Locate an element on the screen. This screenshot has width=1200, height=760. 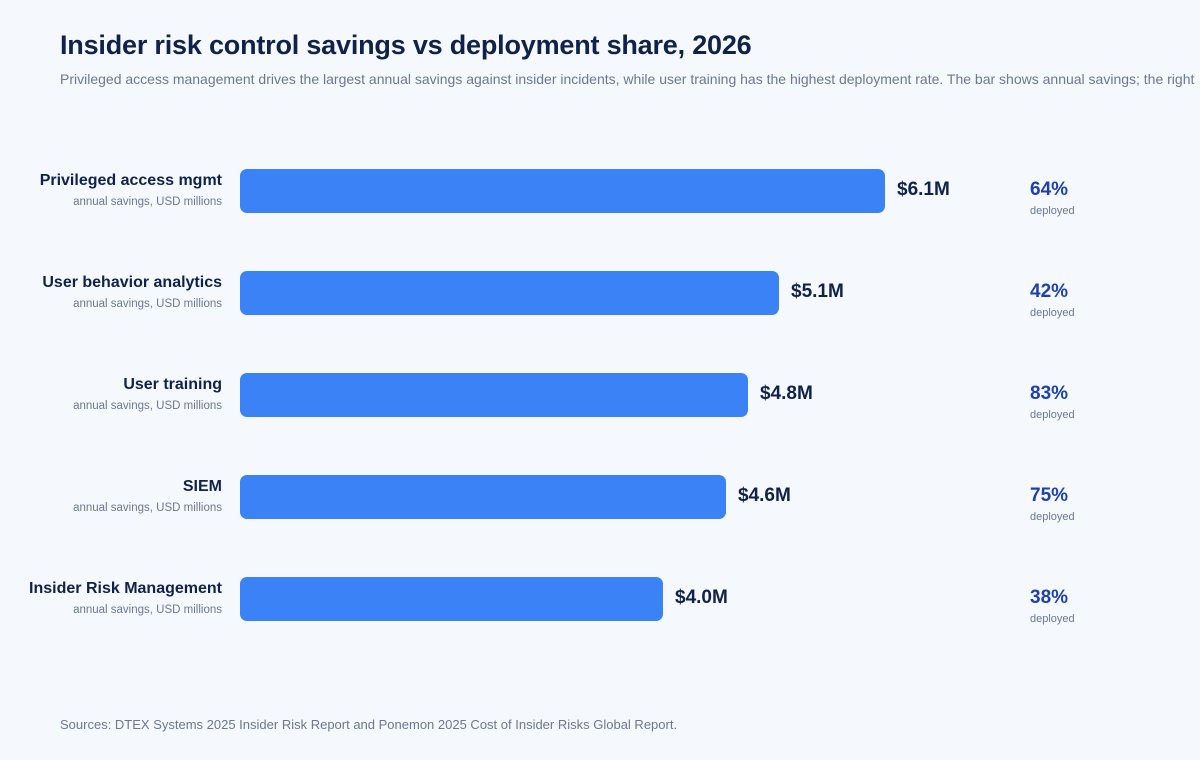
category-label: Privileged access mgmt is located at coordinates (130, 180).